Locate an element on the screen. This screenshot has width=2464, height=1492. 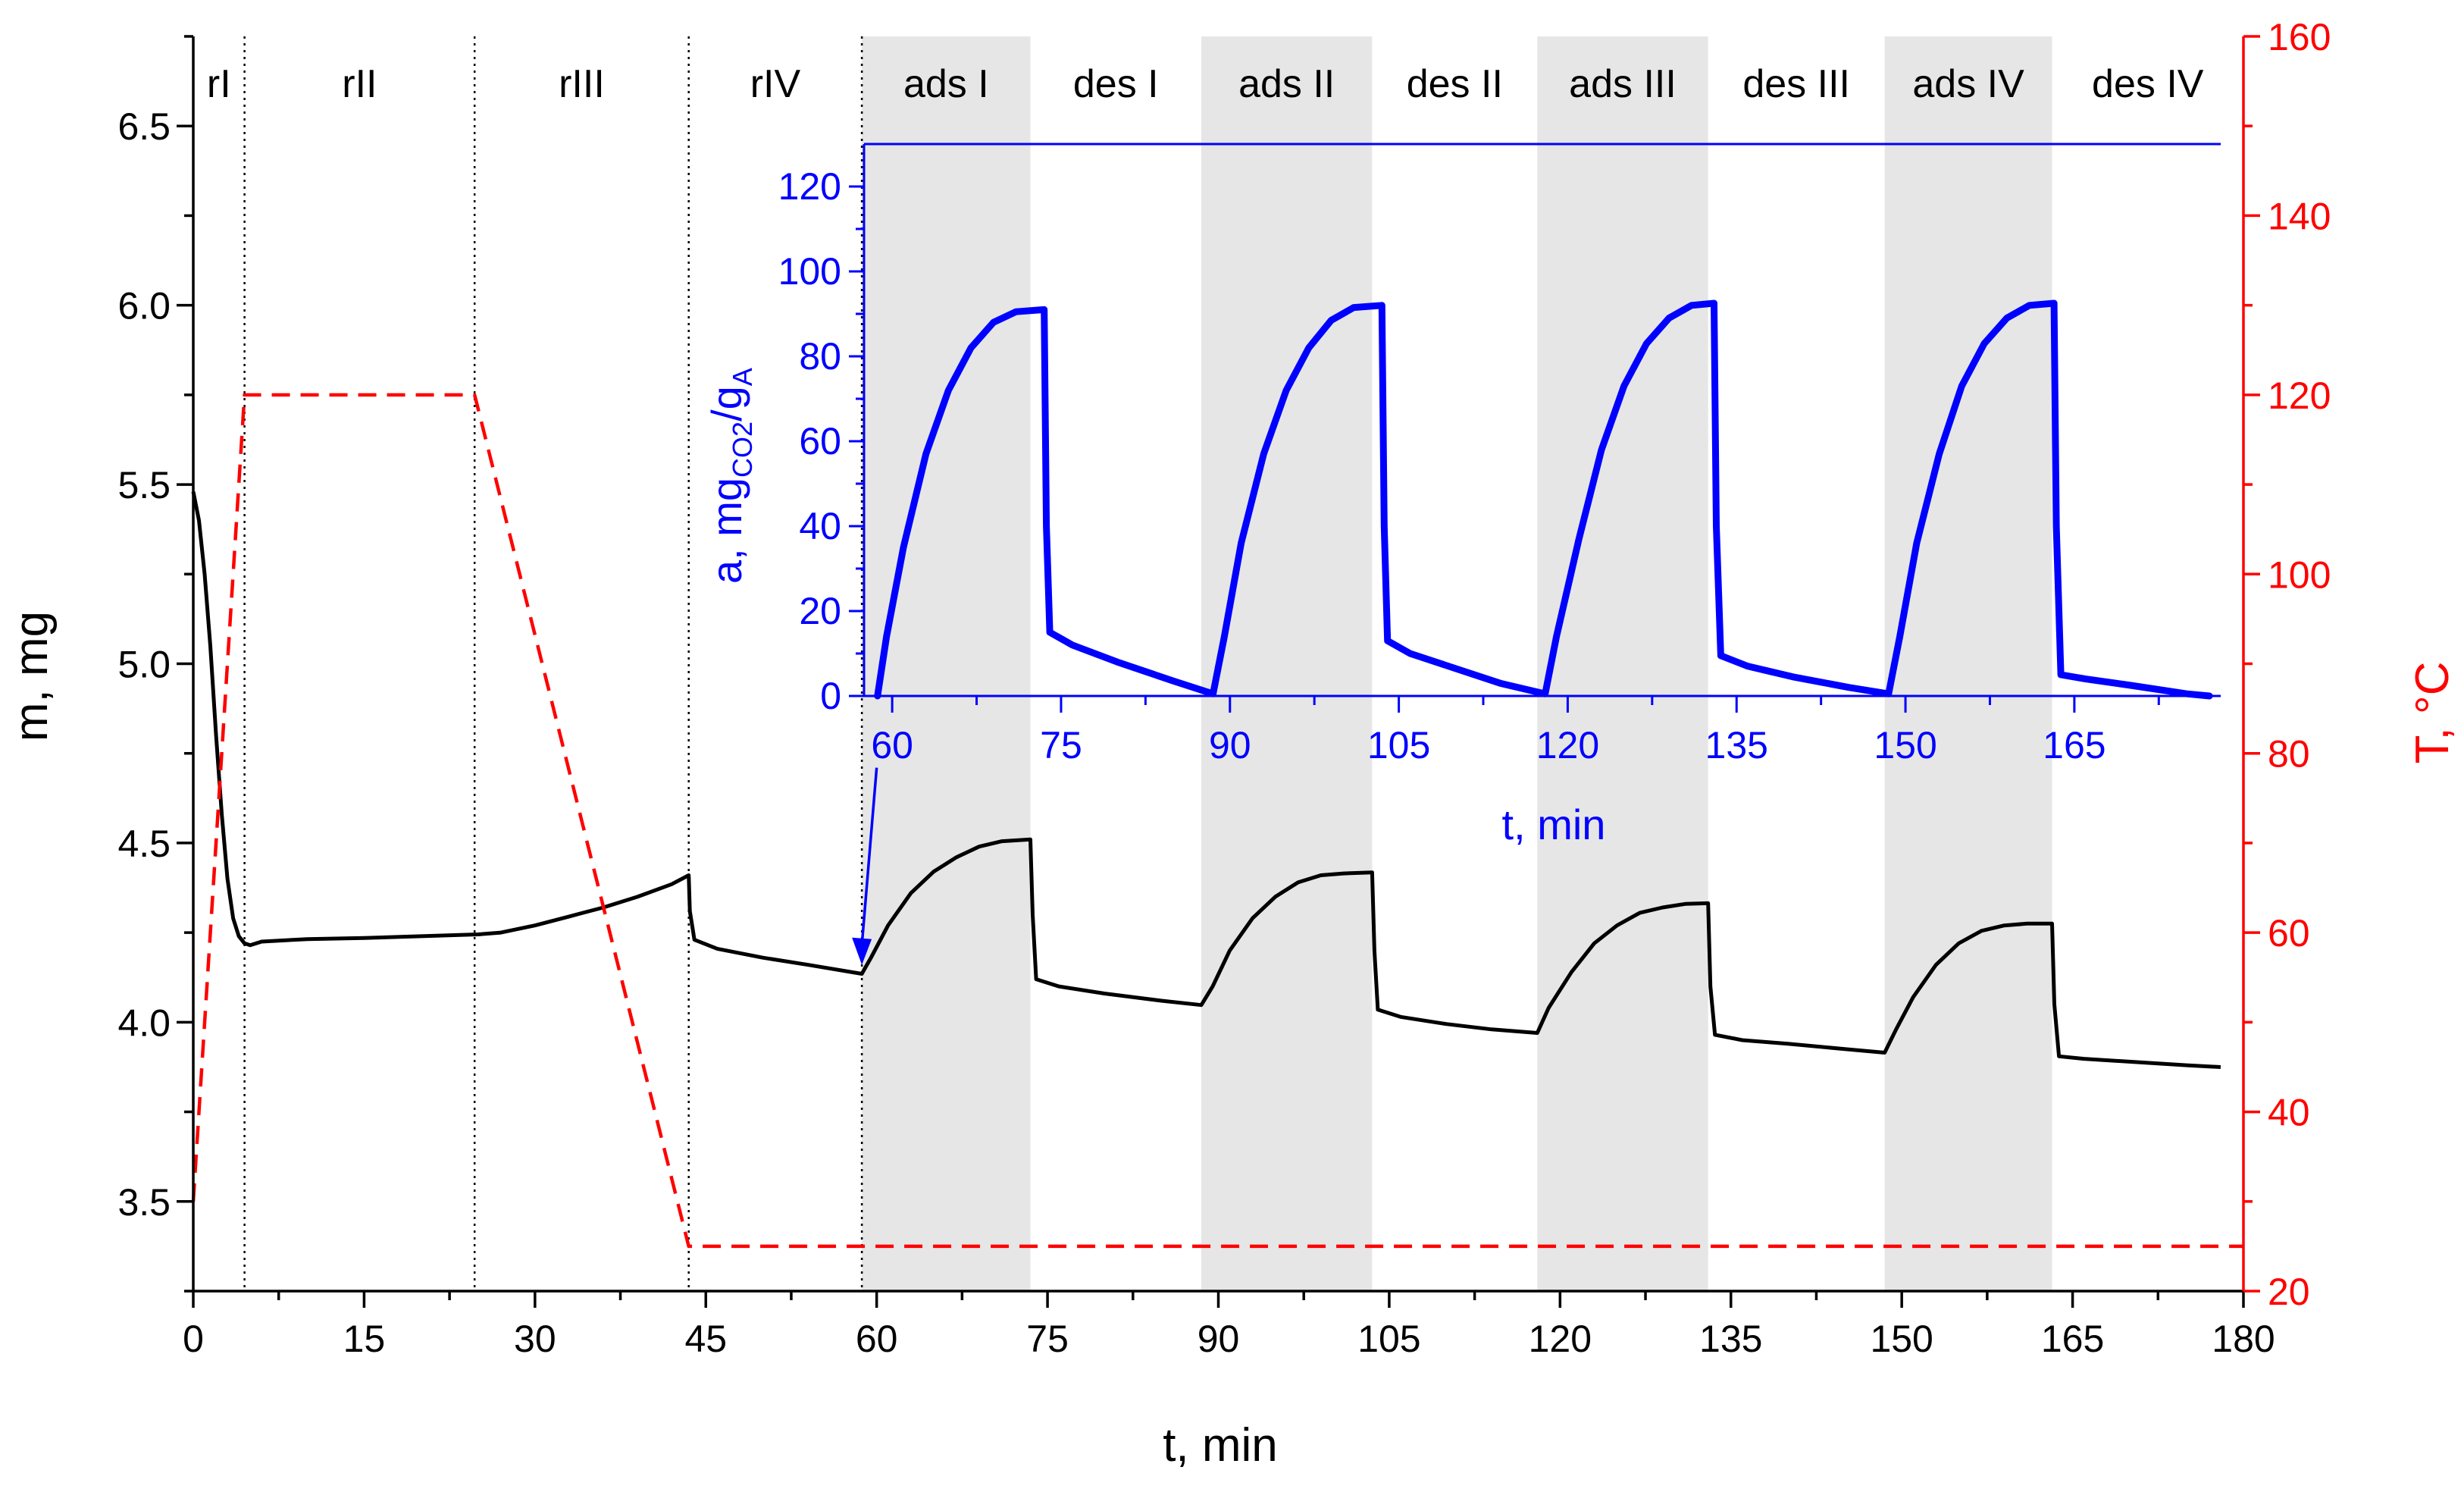
inset-y-tick-label-0: 0 is located at coordinates (831, 696).